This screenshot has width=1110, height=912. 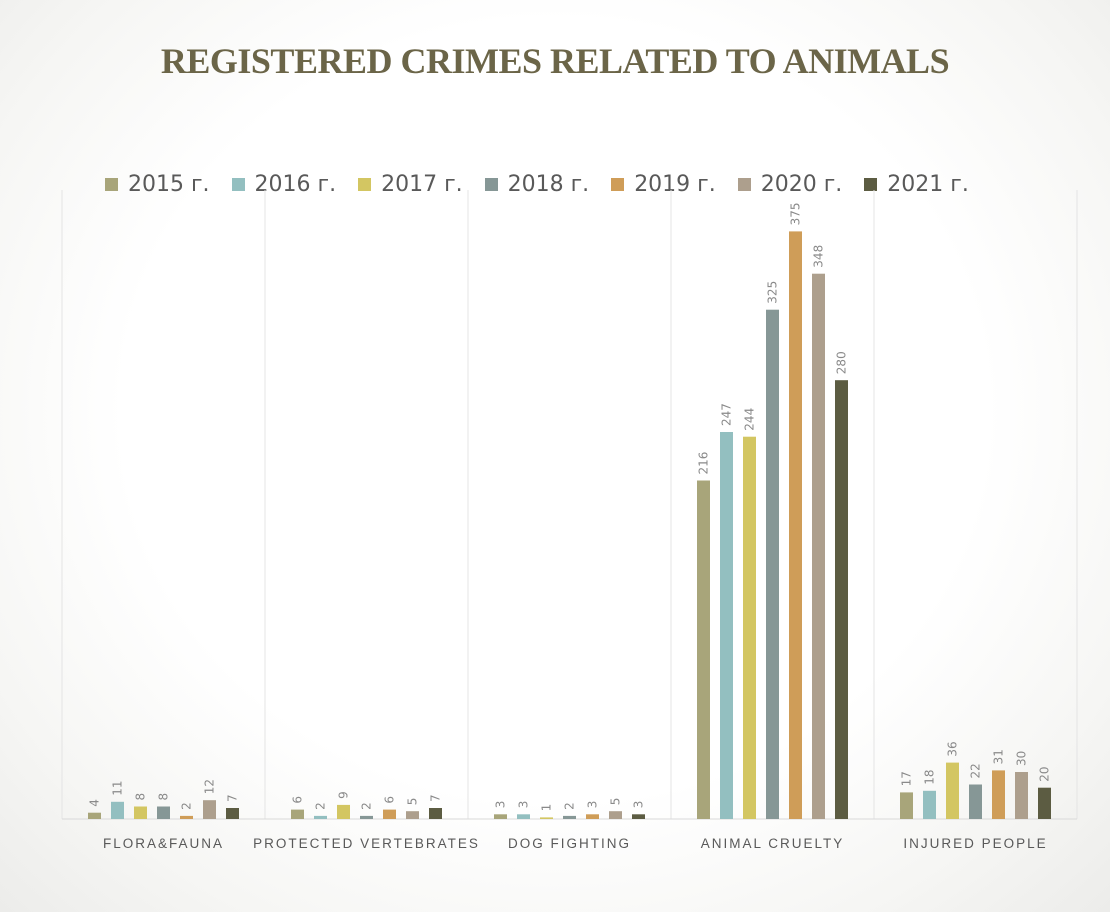 I want to click on legend-entry-6: 2021 г., so click(x=916, y=184).